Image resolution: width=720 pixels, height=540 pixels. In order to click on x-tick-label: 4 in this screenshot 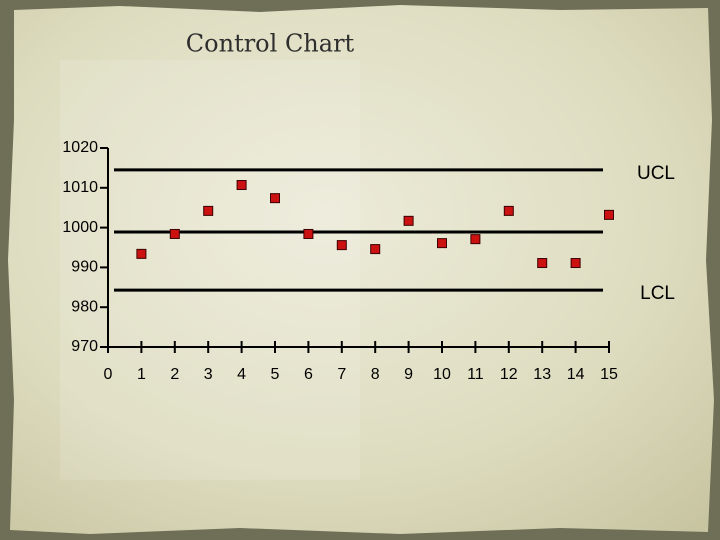, I will do `click(241, 374)`.